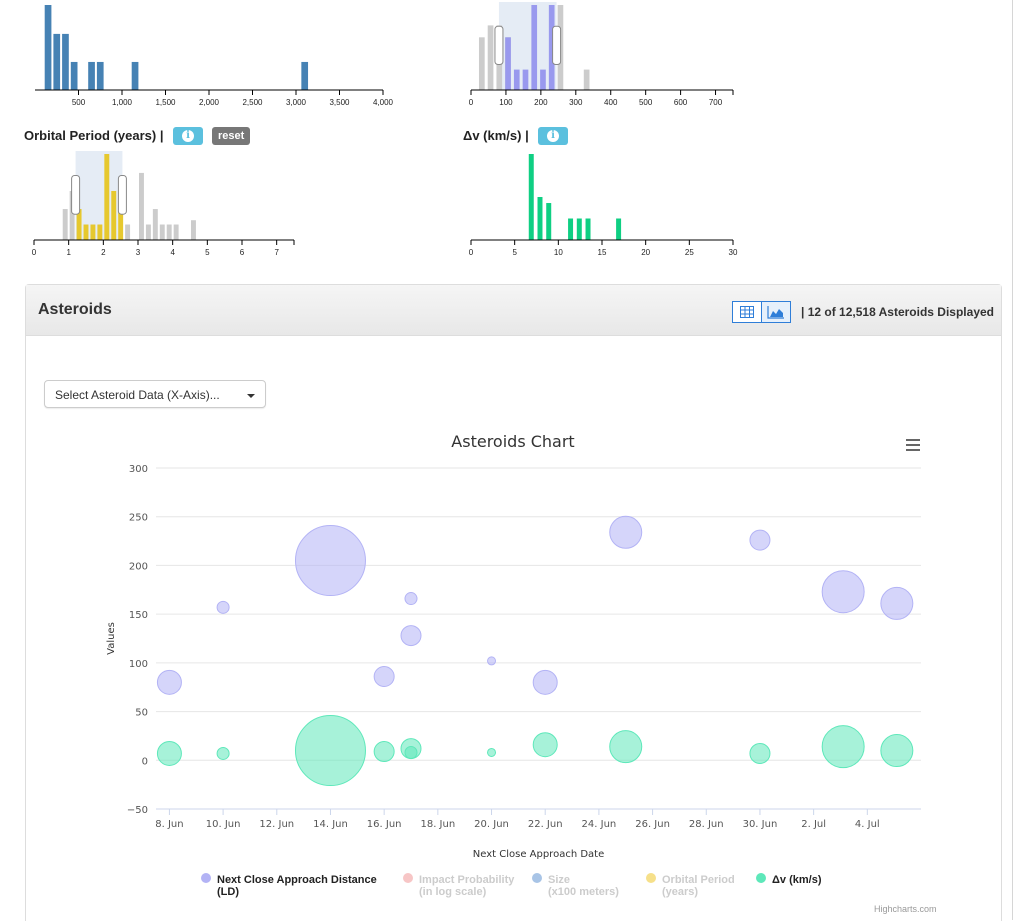 The width and height of the screenshot is (1024, 921). I want to click on orbital-period-info-button: i, so click(188, 136).